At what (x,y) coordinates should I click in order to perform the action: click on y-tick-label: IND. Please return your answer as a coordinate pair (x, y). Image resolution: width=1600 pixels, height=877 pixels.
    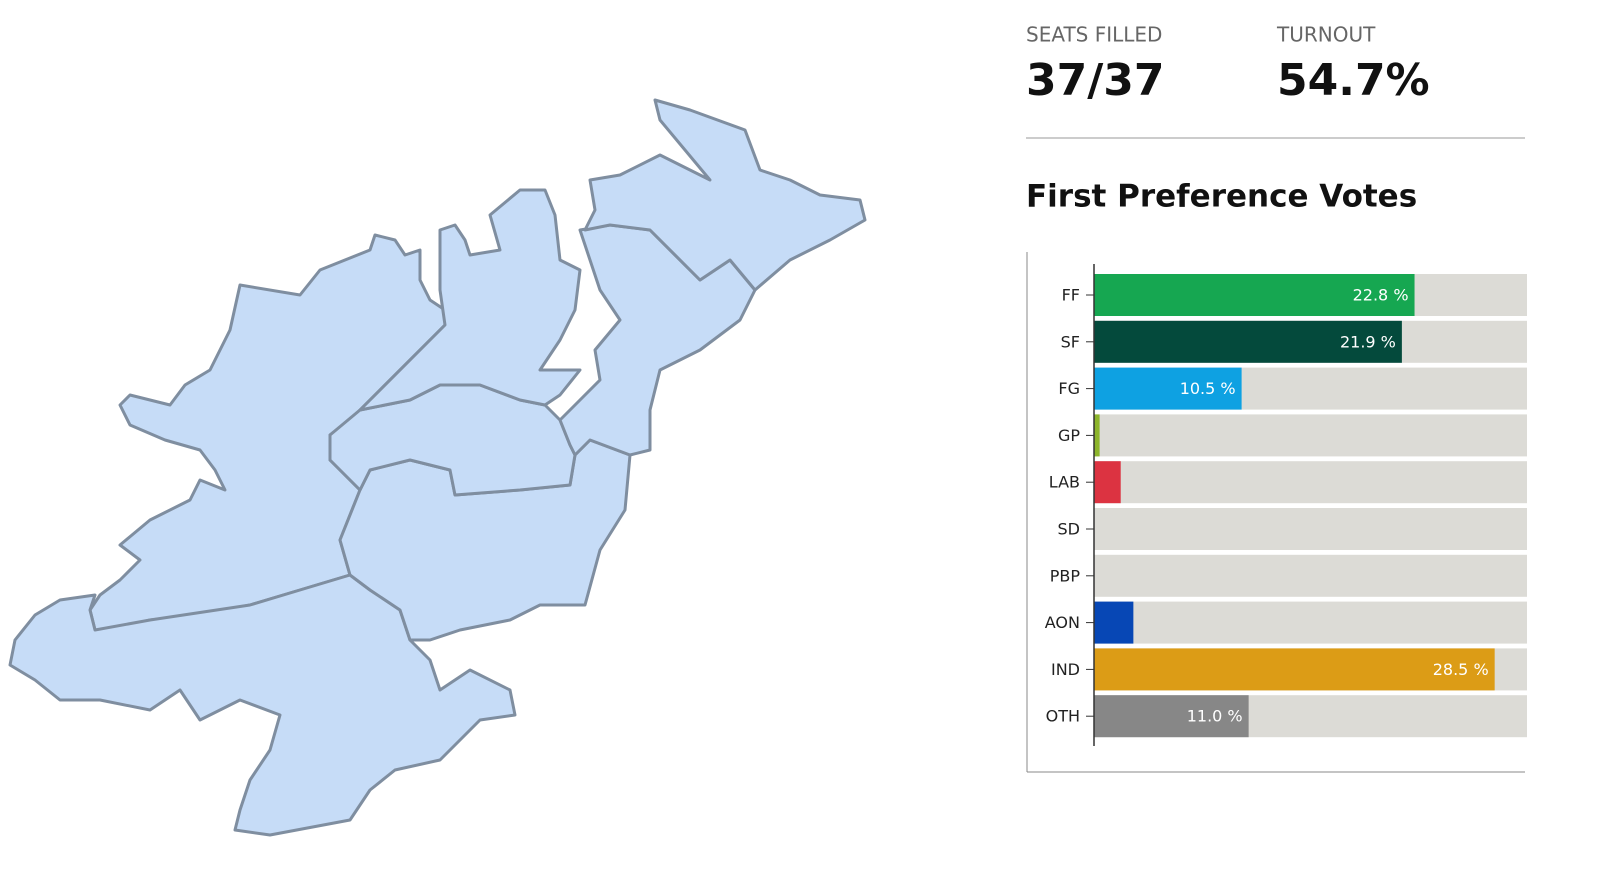
    Looking at the image, I should click on (1065, 669).